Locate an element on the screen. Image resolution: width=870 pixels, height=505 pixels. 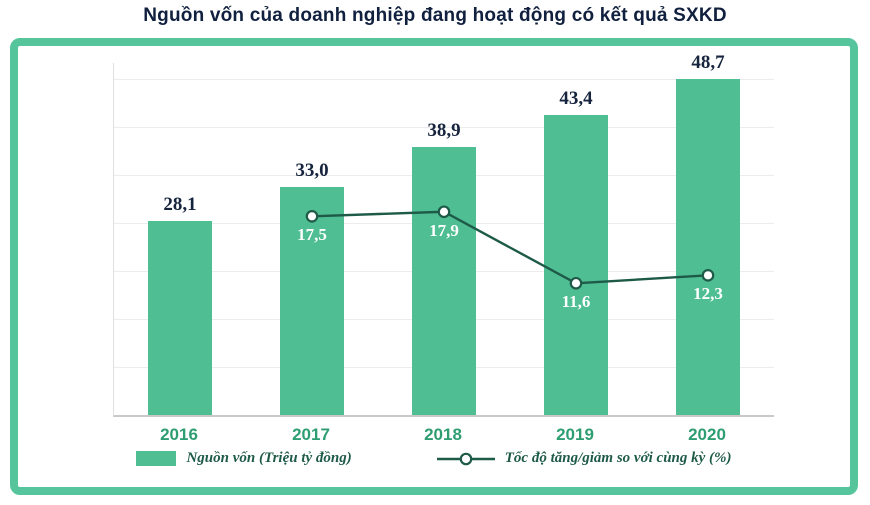
x-axis-label: 2017 is located at coordinates (311, 434).